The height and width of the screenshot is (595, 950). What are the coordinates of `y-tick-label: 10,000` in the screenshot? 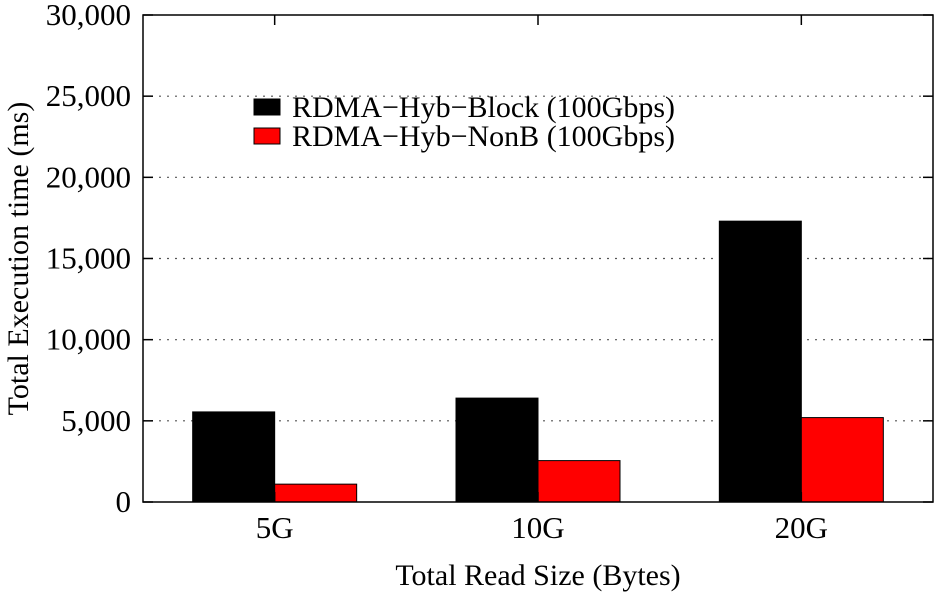 It's located at (88, 339).